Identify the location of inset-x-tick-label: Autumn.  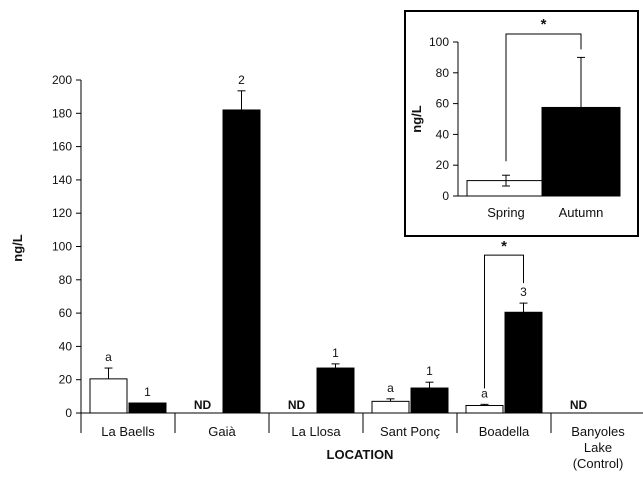
(581, 212).